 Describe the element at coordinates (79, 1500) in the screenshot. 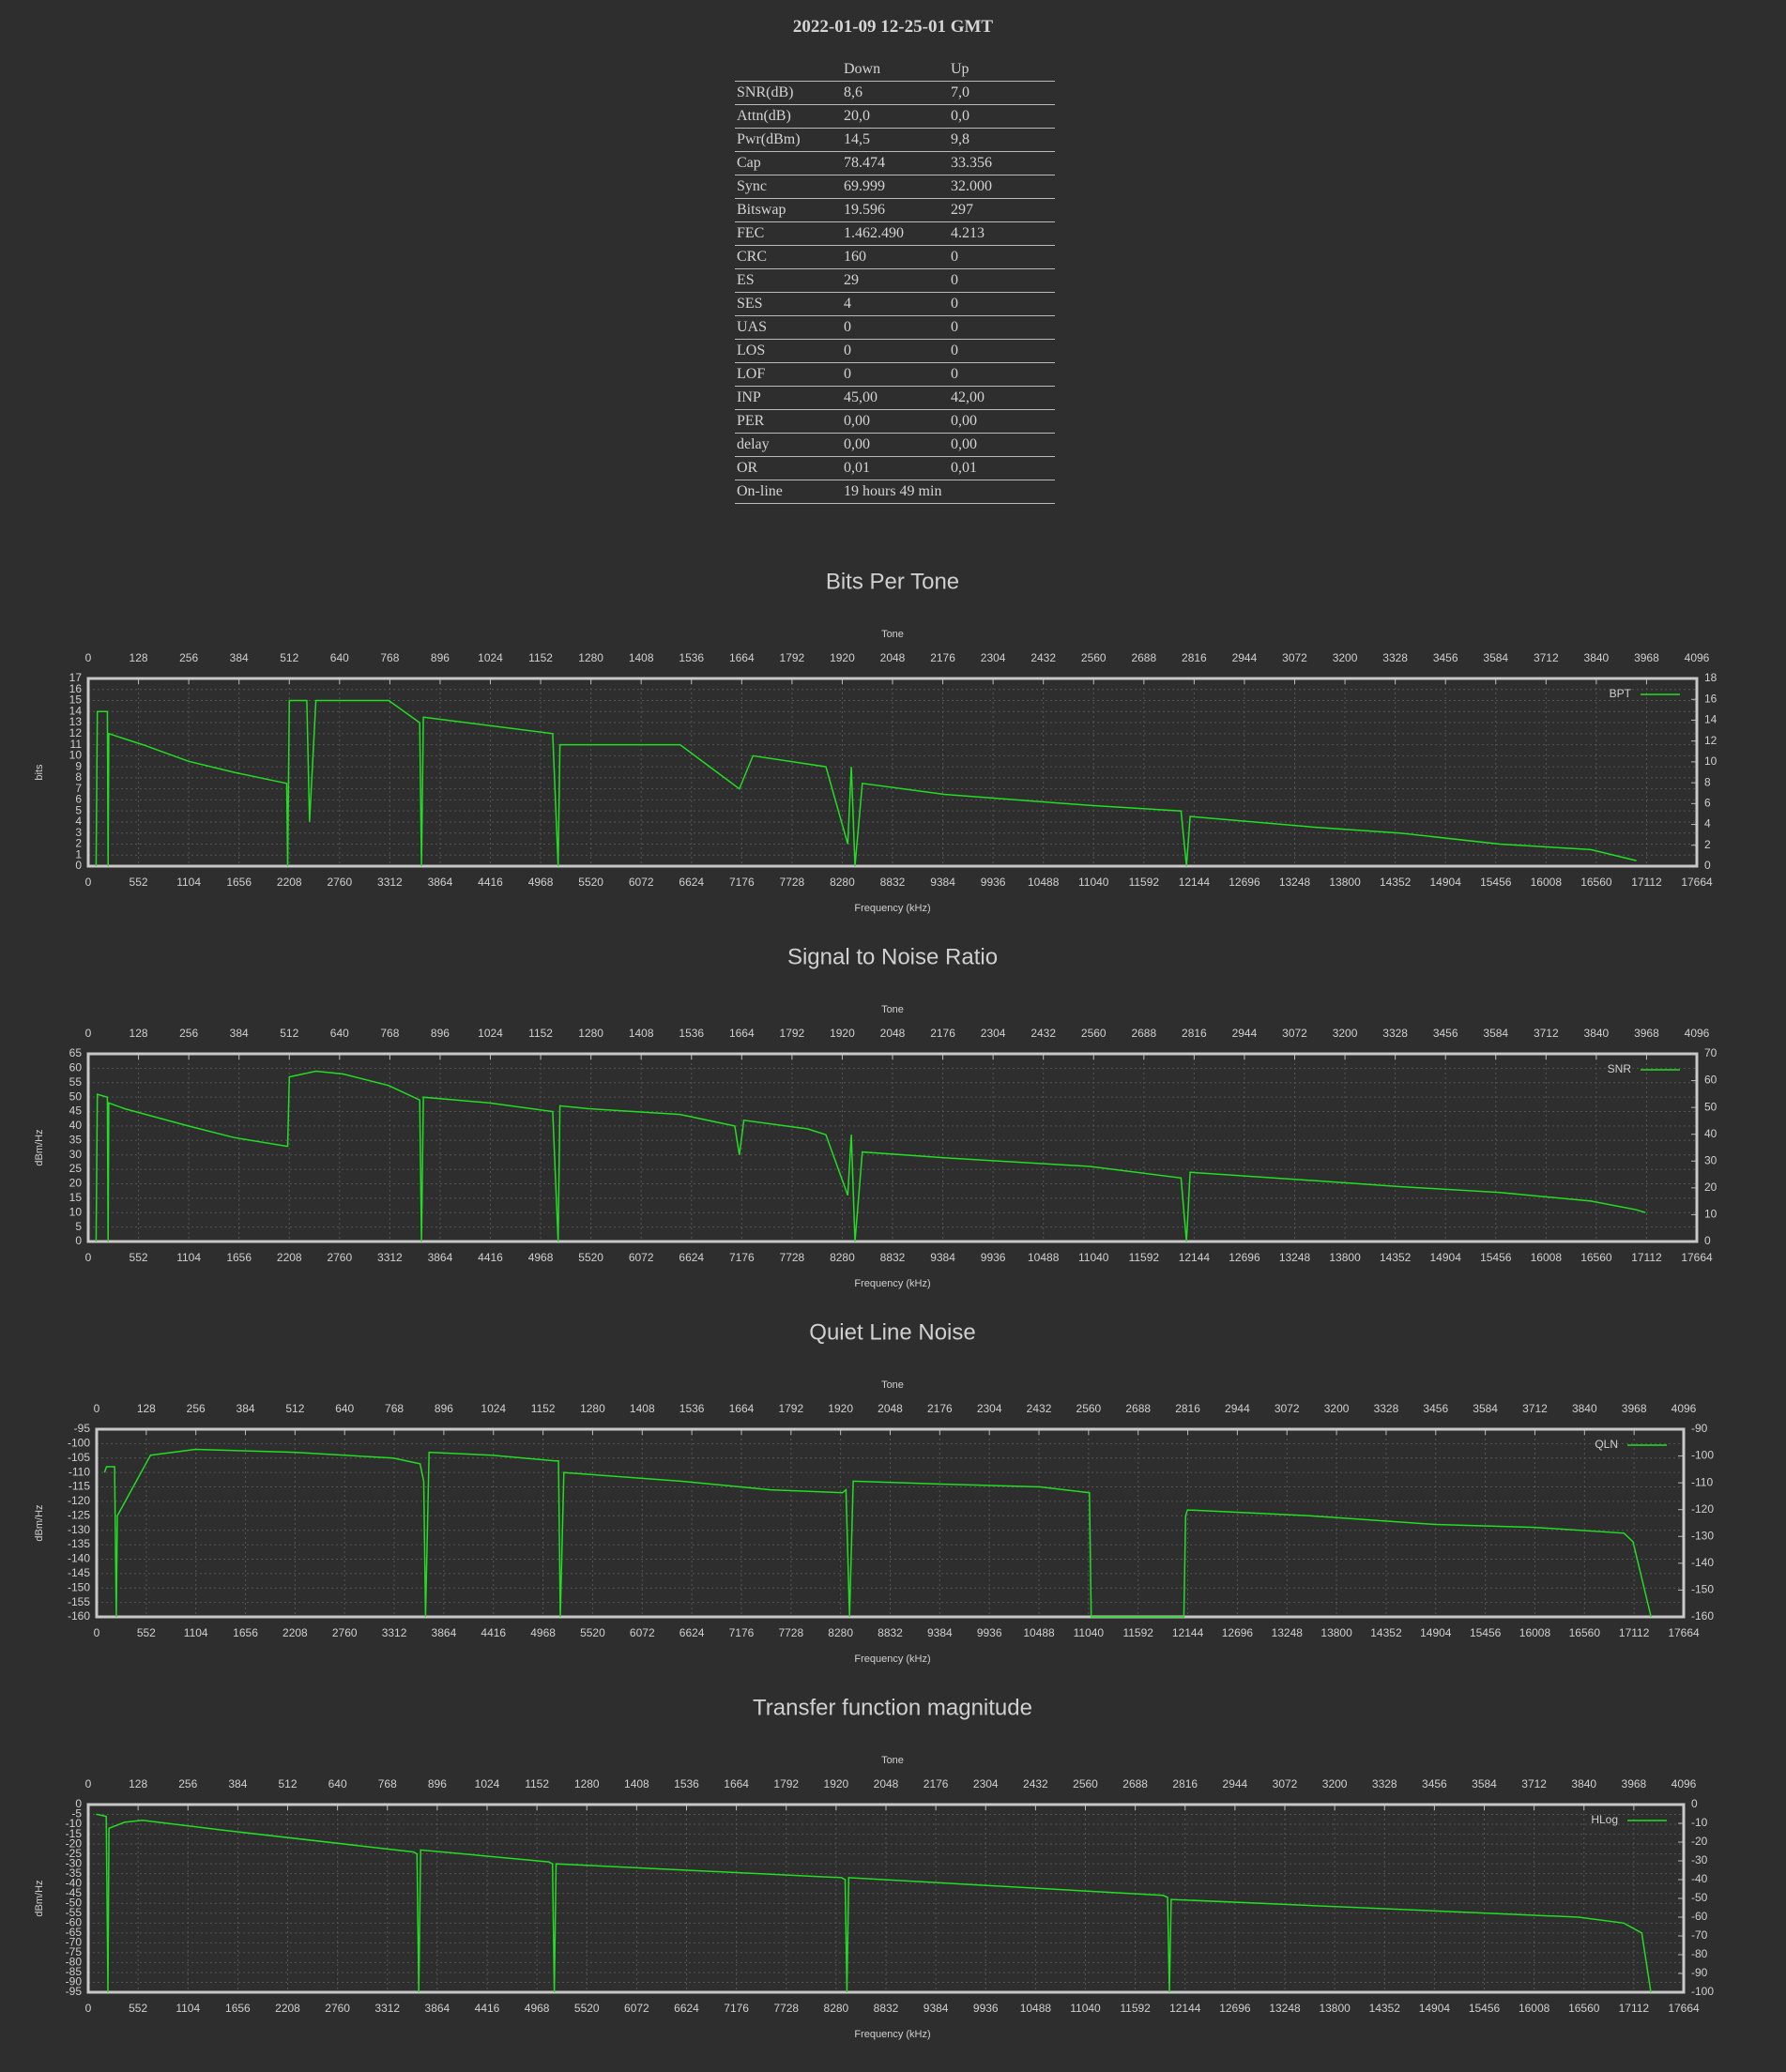

I see `y-tick-label: -120` at that location.